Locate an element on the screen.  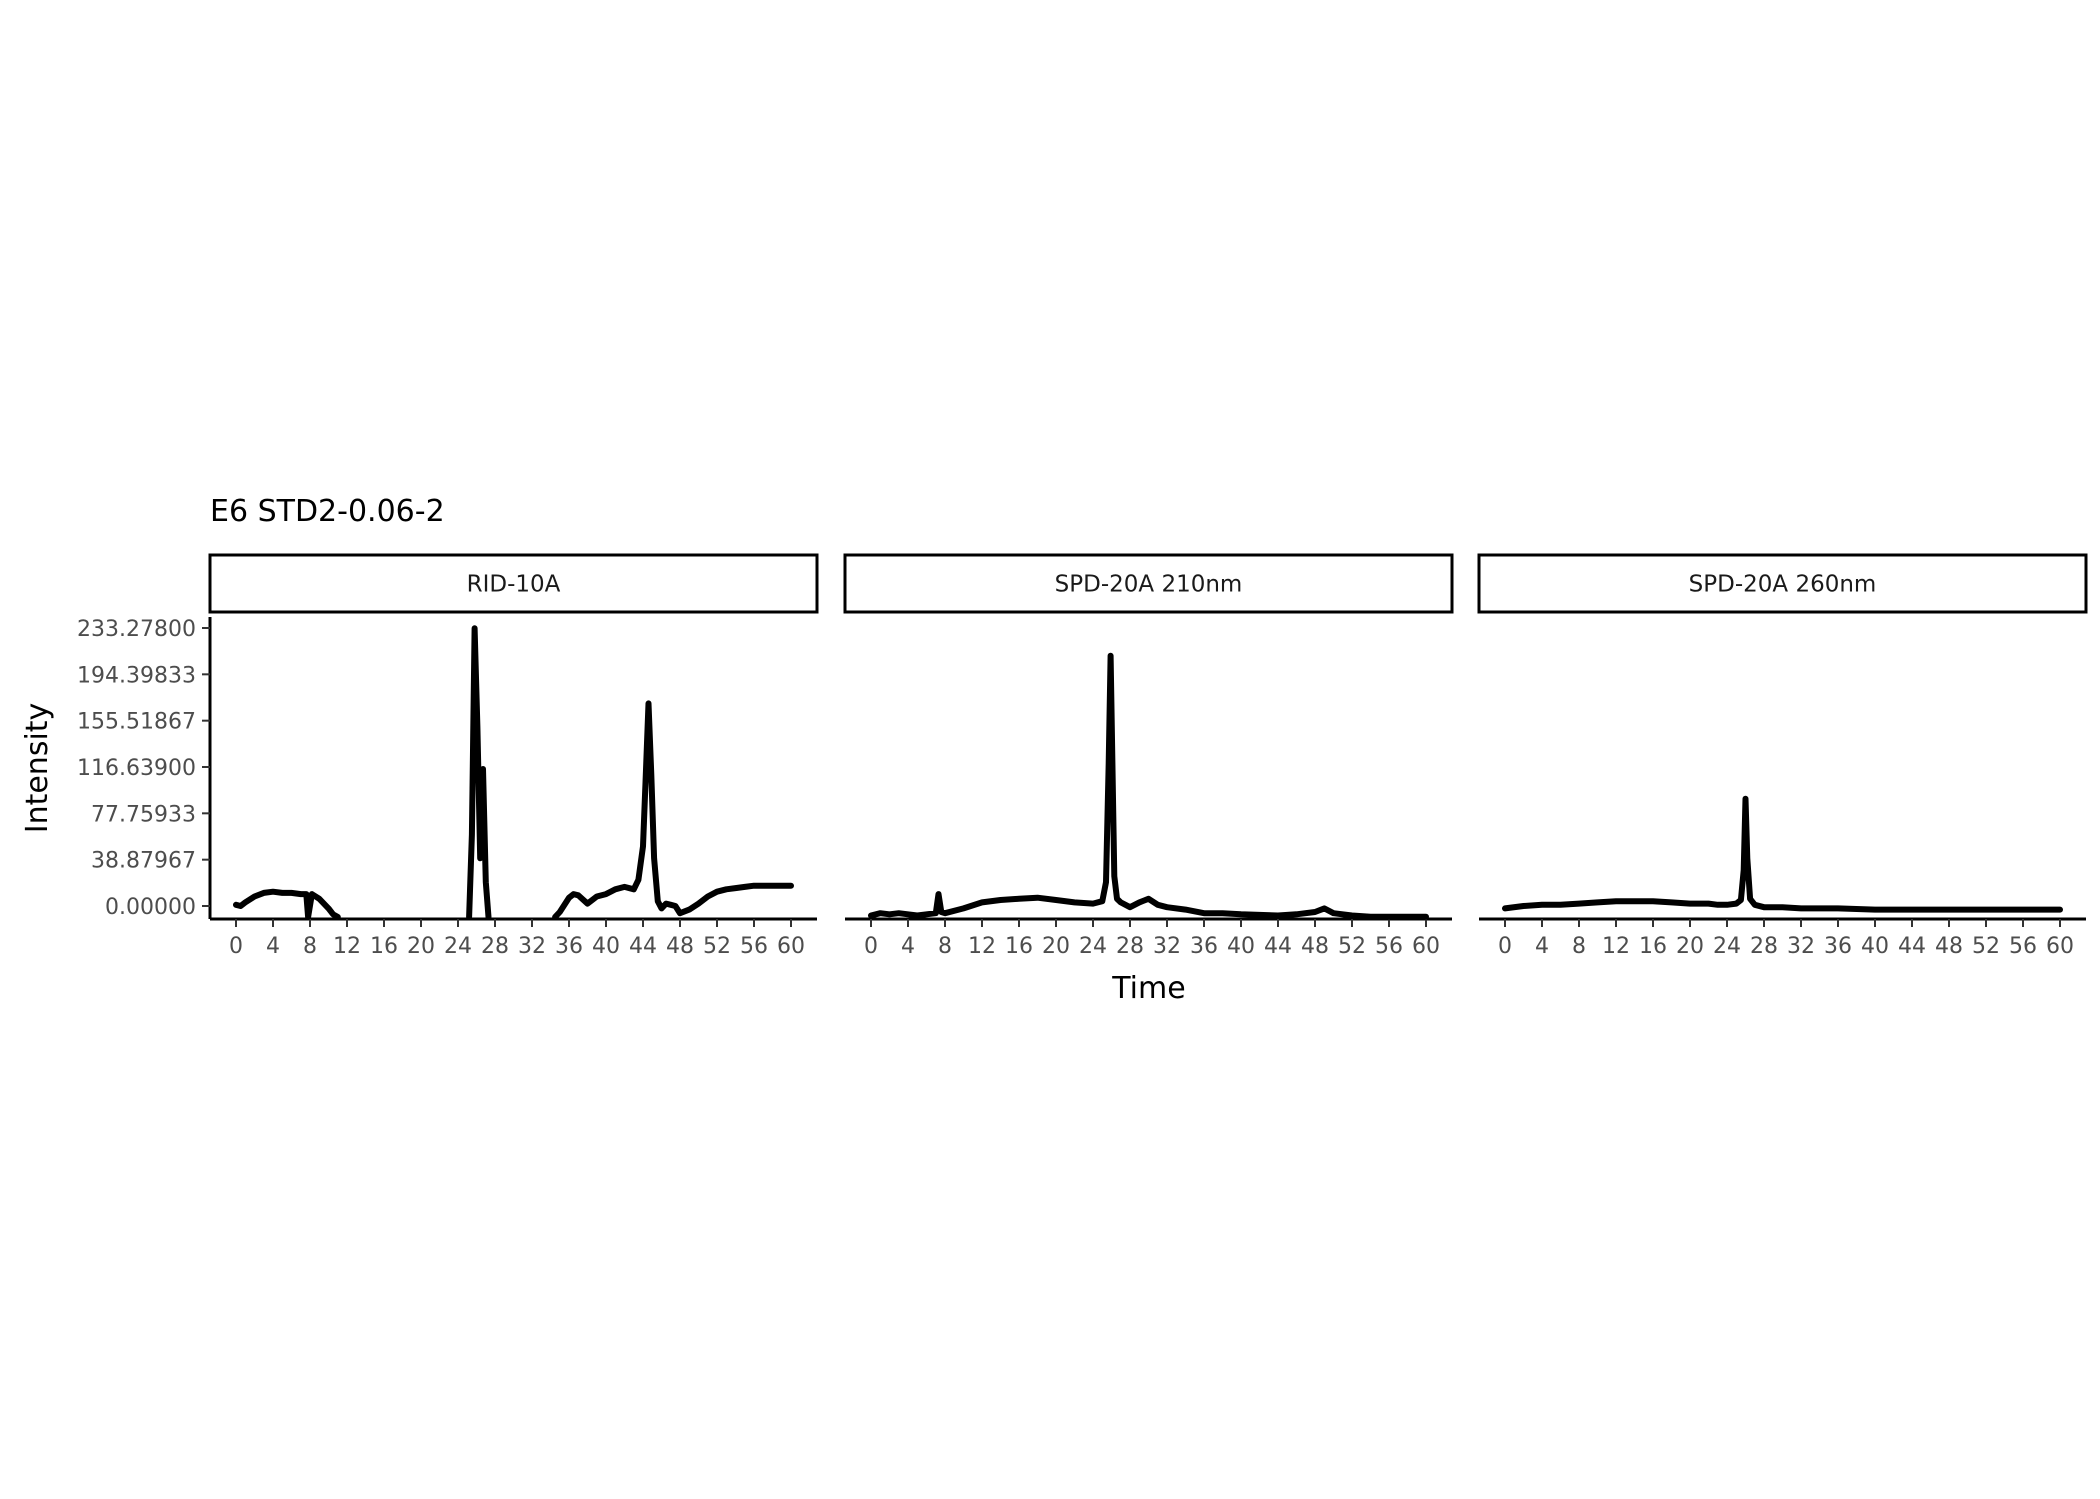
y-tick-label: 77.75933 is located at coordinates (143, 814).